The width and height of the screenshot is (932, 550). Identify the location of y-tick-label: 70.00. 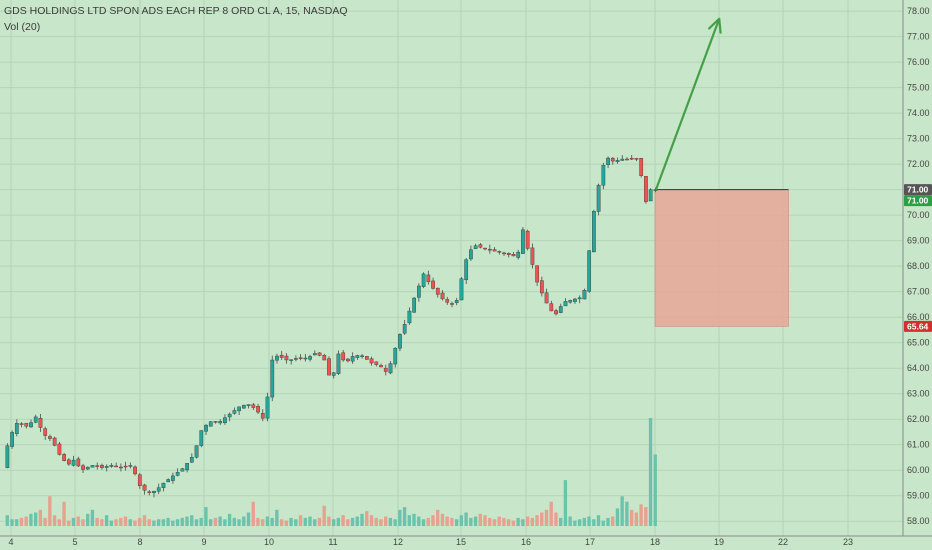
(918, 215).